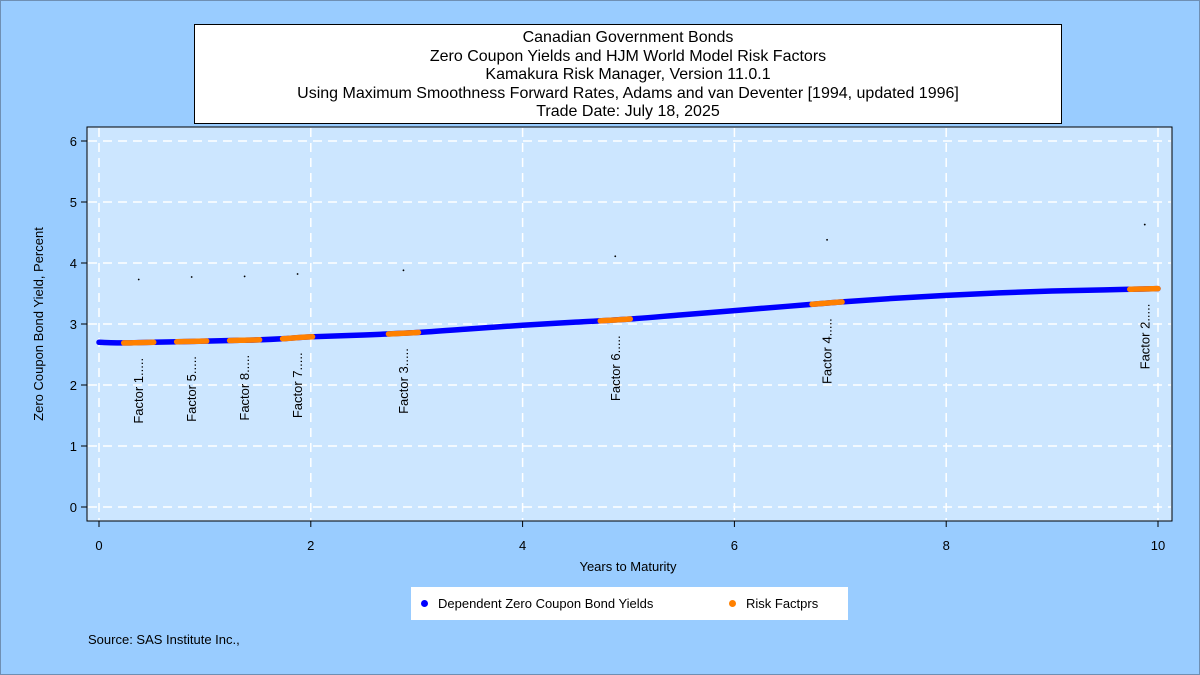  Describe the element at coordinates (946, 545) in the screenshot. I see `x-tick-label: 8` at that location.